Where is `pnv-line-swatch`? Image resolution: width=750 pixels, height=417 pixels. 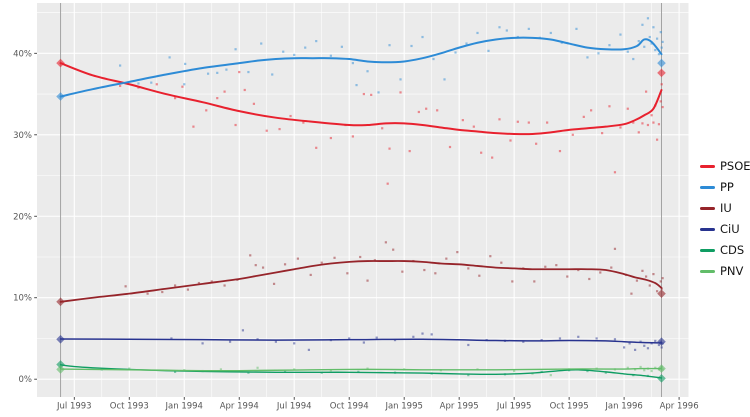 pnv-line-swatch is located at coordinates (707, 271).